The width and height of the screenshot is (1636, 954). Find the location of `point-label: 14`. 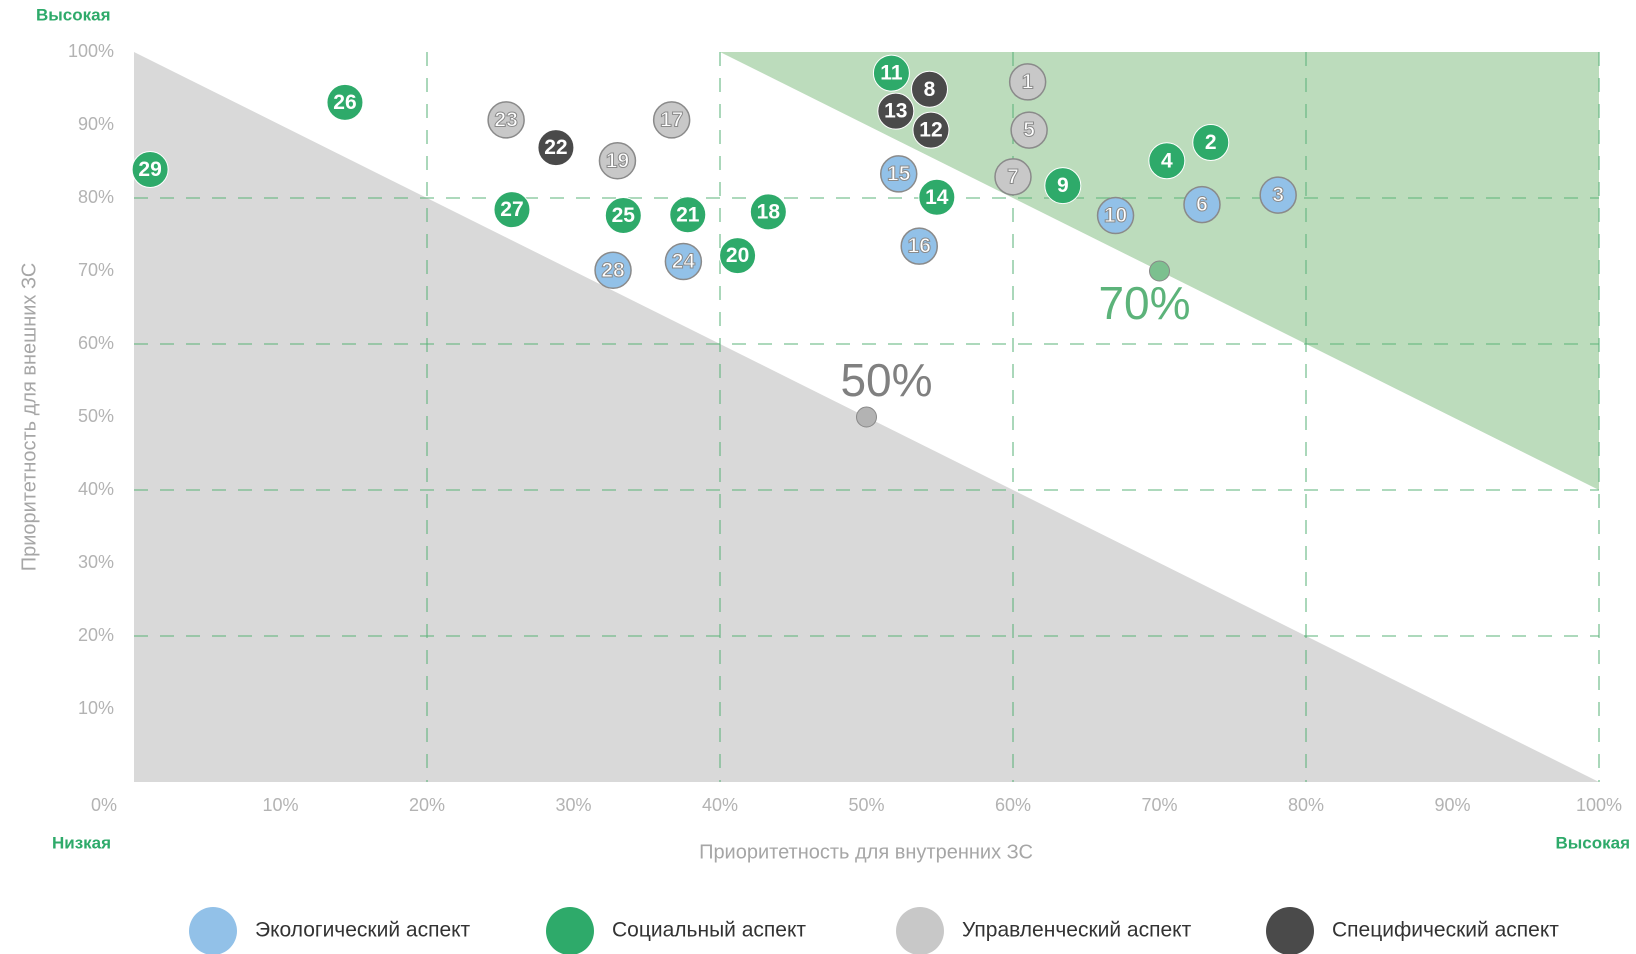

point-label: 14 is located at coordinates (937, 197).